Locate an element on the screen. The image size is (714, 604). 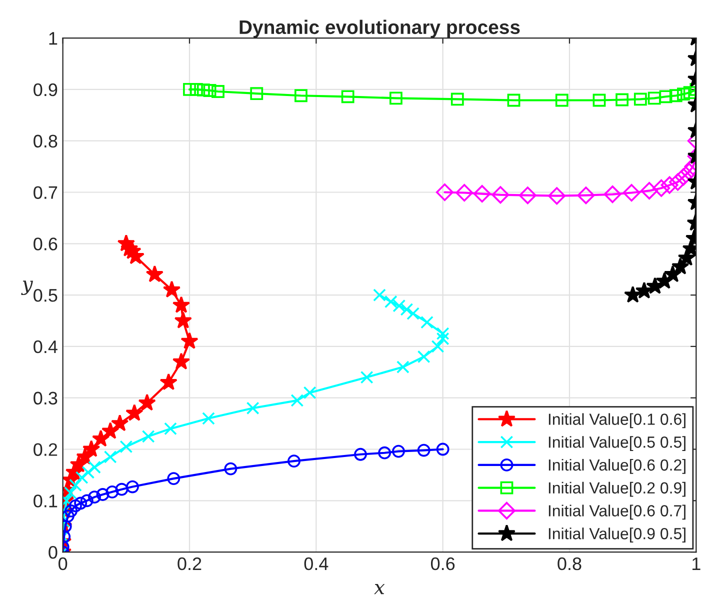
y-tick-label: 0.8 is located at coordinates (46, 141).